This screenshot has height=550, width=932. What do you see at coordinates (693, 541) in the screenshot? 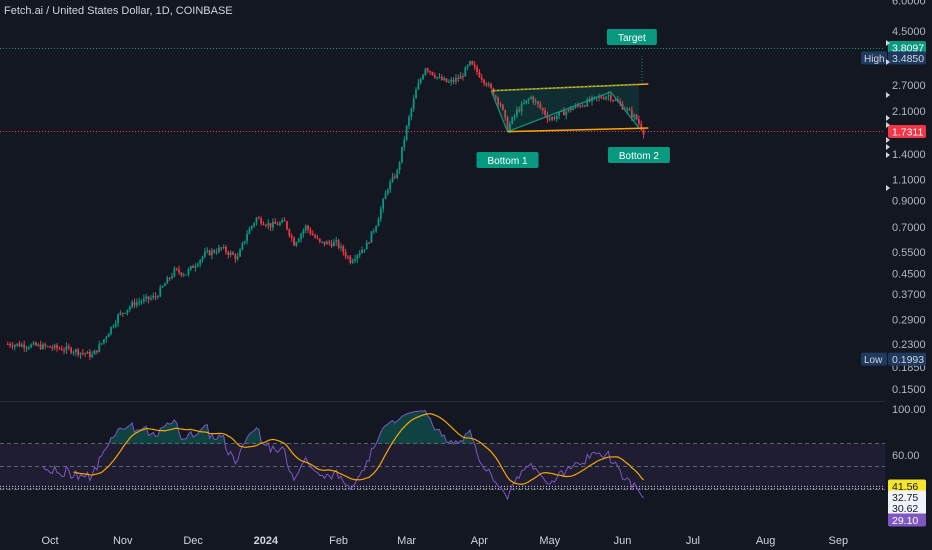
I see `time-tick-label: Jul` at bounding box center [693, 541].